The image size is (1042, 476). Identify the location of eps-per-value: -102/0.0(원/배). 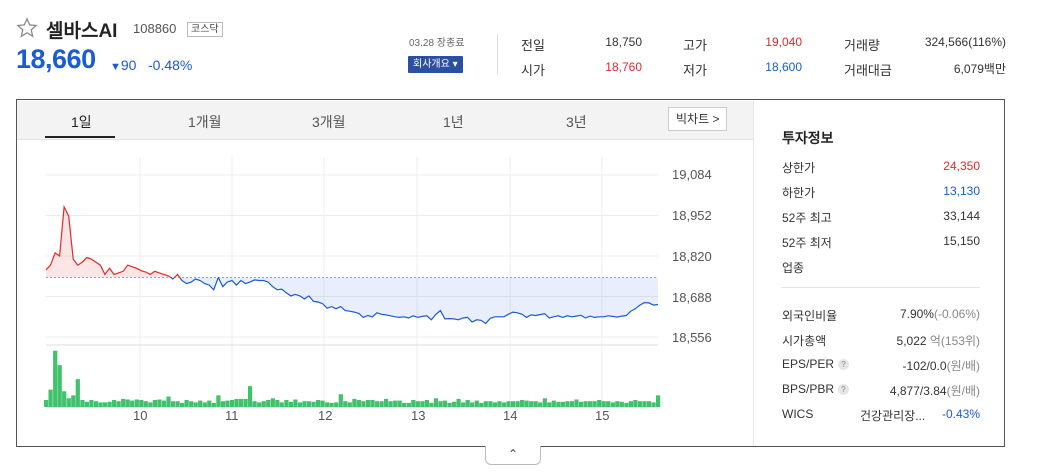
(941, 365).